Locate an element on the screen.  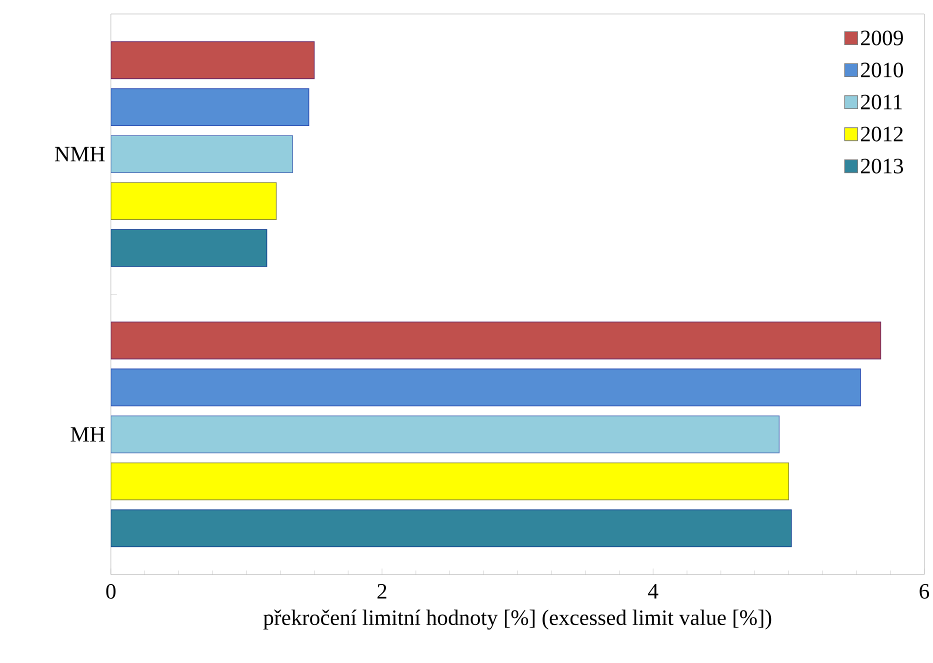
x-tick-label: 2 is located at coordinates (382, 591).